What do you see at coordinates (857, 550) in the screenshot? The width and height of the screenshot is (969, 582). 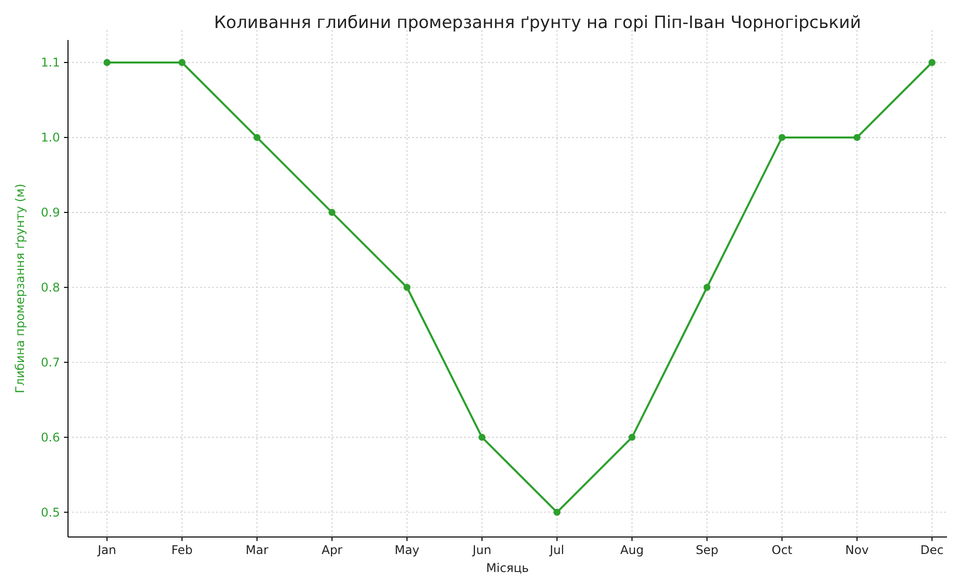 I see `x-tick-label: Nov` at bounding box center [857, 550].